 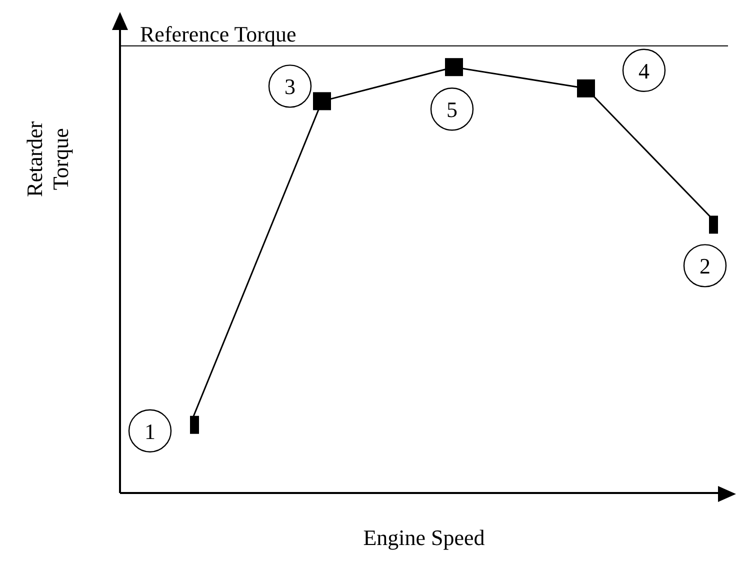 What do you see at coordinates (454, 67) in the screenshot?
I see `point` at bounding box center [454, 67].